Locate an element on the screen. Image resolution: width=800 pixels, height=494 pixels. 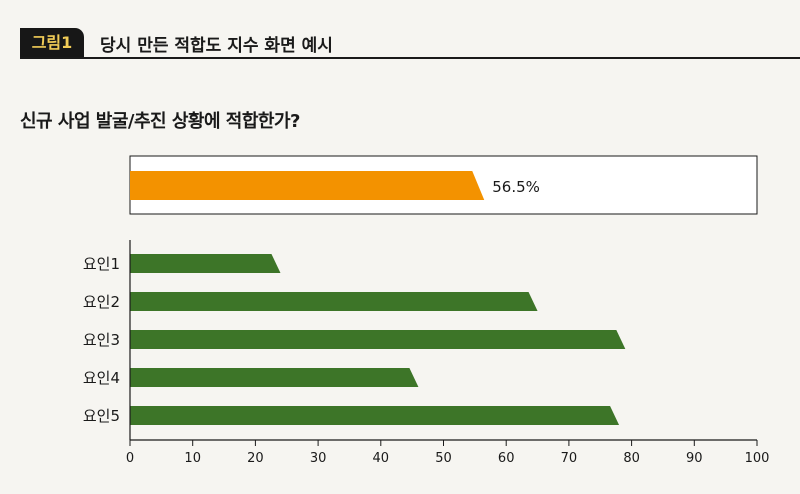
overall-score-label: 56.5% is located at coordinates (516, 187).